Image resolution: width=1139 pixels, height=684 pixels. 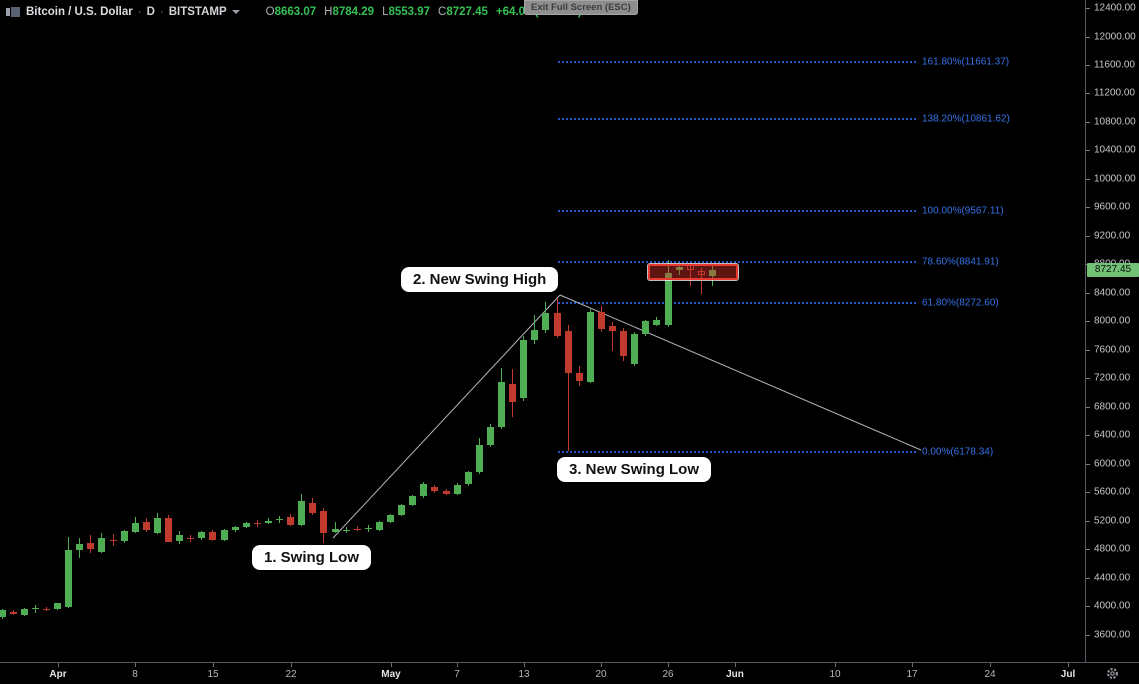 What do you see at coordinates (569, 673) in the screenshot?
I see `time-axis: Apr 8 15 22 May 7 13 20 26 Jun 10 17 24 Jul` at bounding box center [569, 673].